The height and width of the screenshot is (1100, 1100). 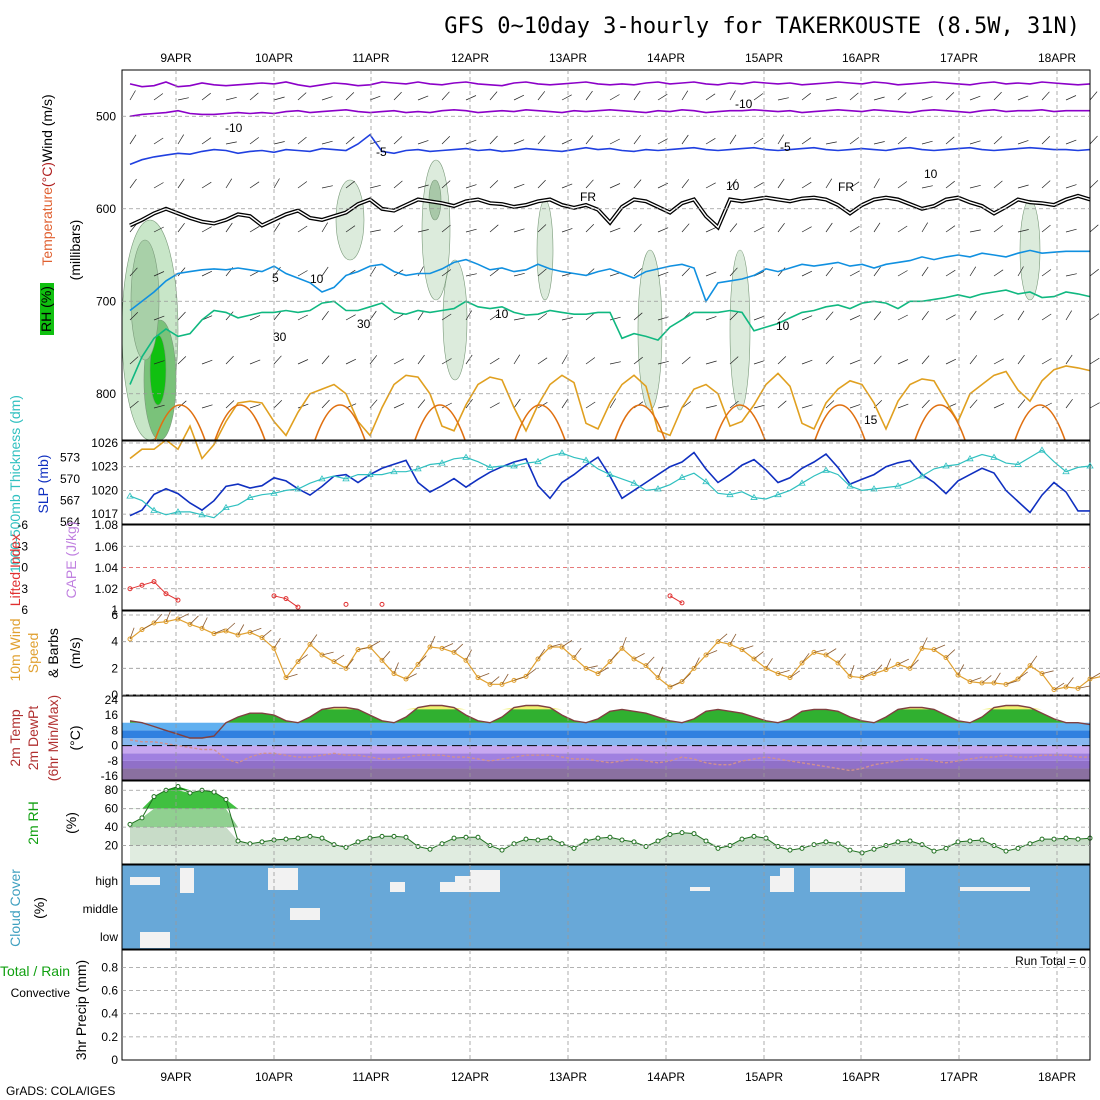 I want to click on rh-tick: 40, so click(x=112, y=827).